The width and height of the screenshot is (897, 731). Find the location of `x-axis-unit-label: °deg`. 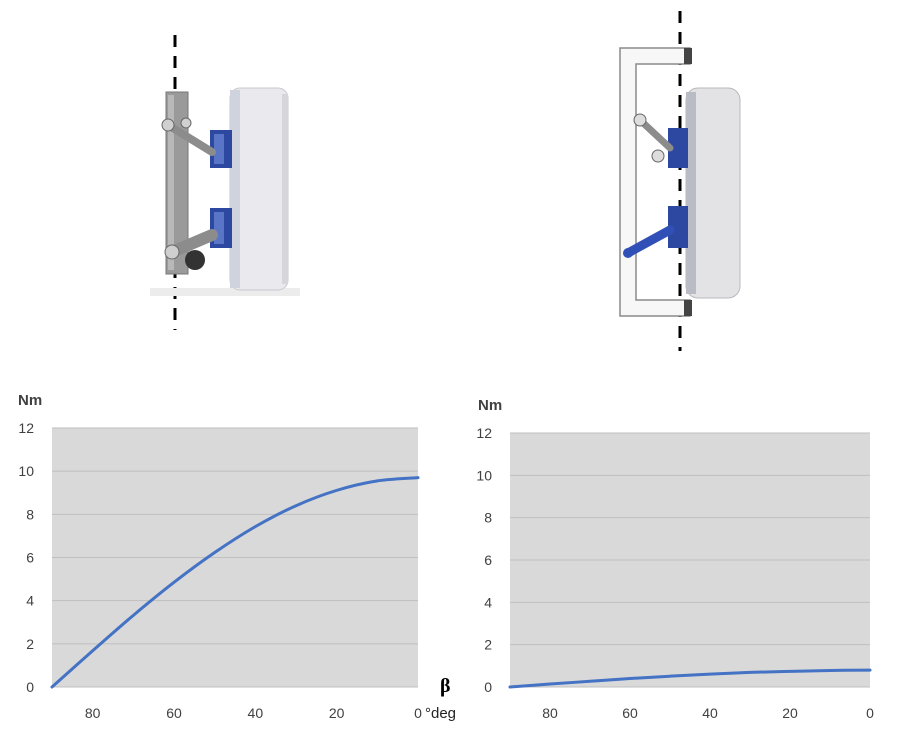

x-axis-unit-label: °deg is located at coordinates (440, 713).